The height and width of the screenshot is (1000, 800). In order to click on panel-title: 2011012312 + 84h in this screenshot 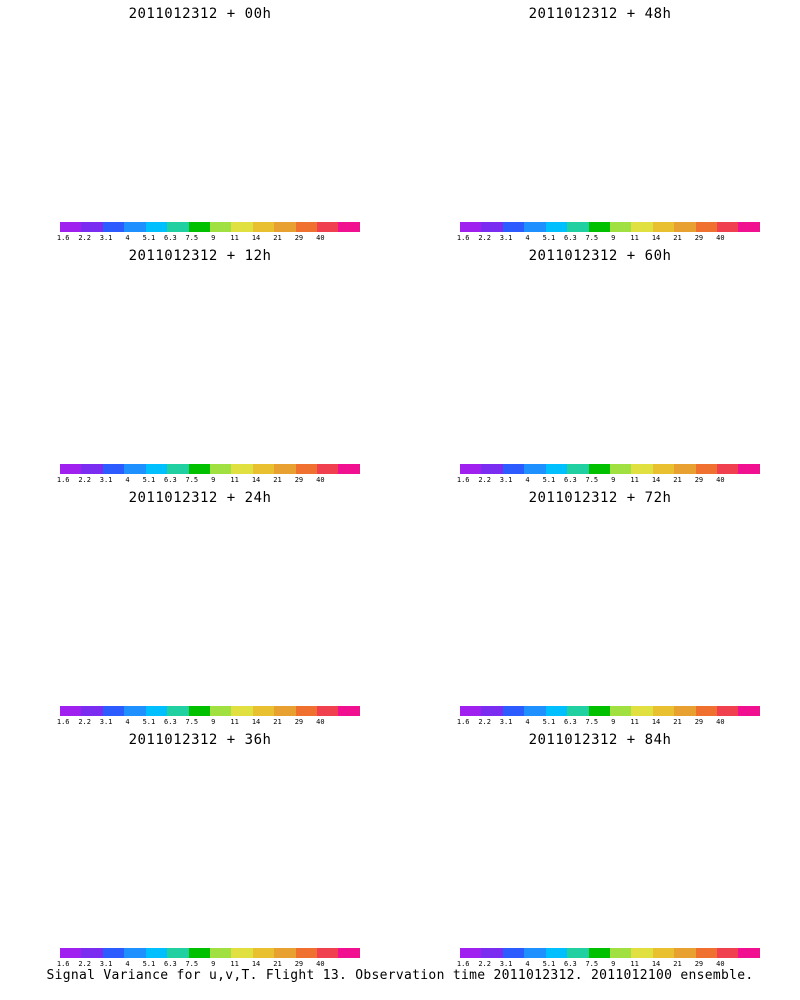, I will do `click(600, 740)`.